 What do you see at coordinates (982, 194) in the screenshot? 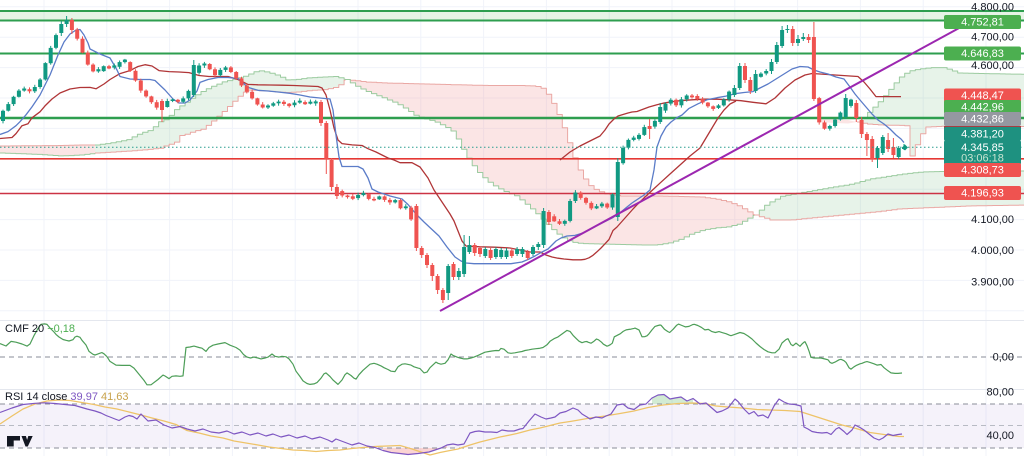
I see `svg-text: 4.196,93` at bounding box center [982, 194].